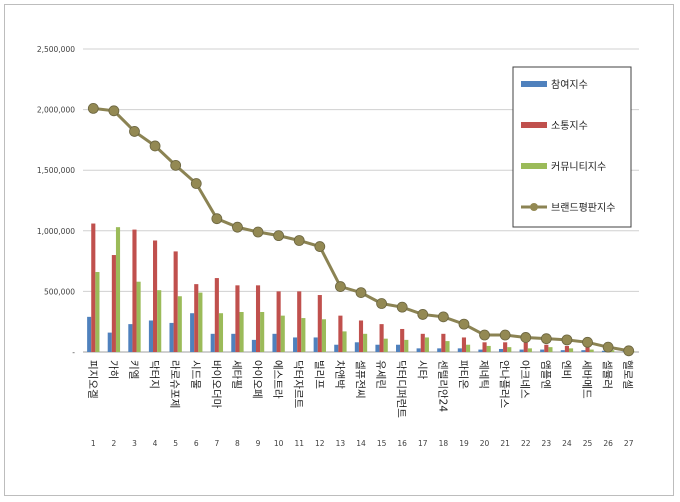  I want to click on y-tick-label: 1,000,000, so click(56, 231).